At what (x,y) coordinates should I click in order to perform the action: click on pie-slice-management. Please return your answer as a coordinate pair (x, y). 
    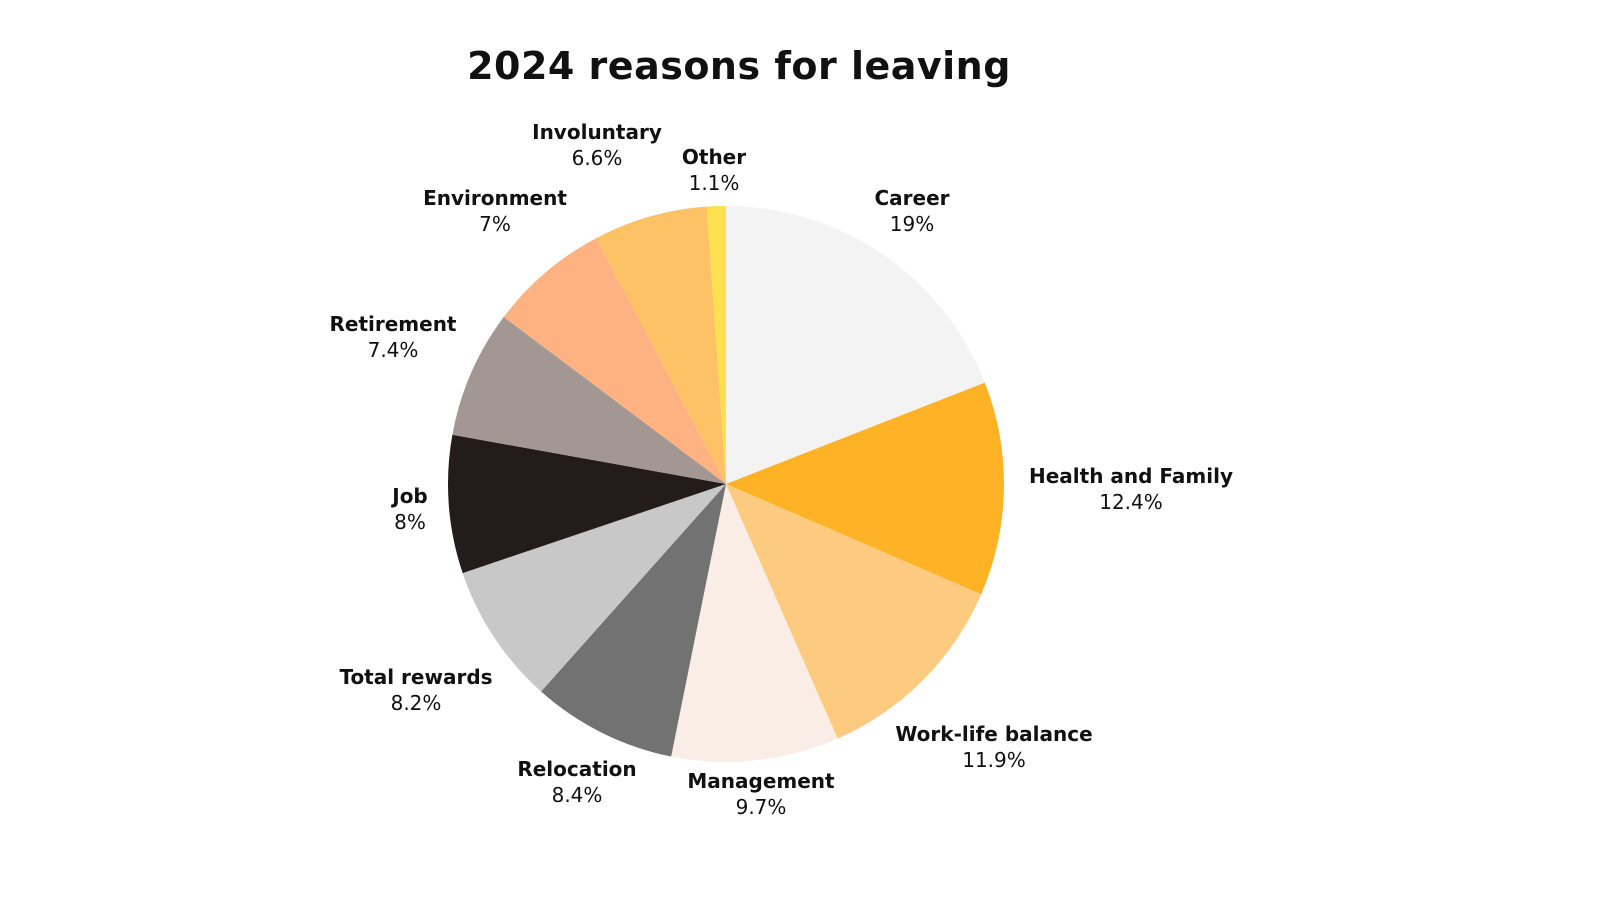
    Looking at the image, I should click on (754, 623).